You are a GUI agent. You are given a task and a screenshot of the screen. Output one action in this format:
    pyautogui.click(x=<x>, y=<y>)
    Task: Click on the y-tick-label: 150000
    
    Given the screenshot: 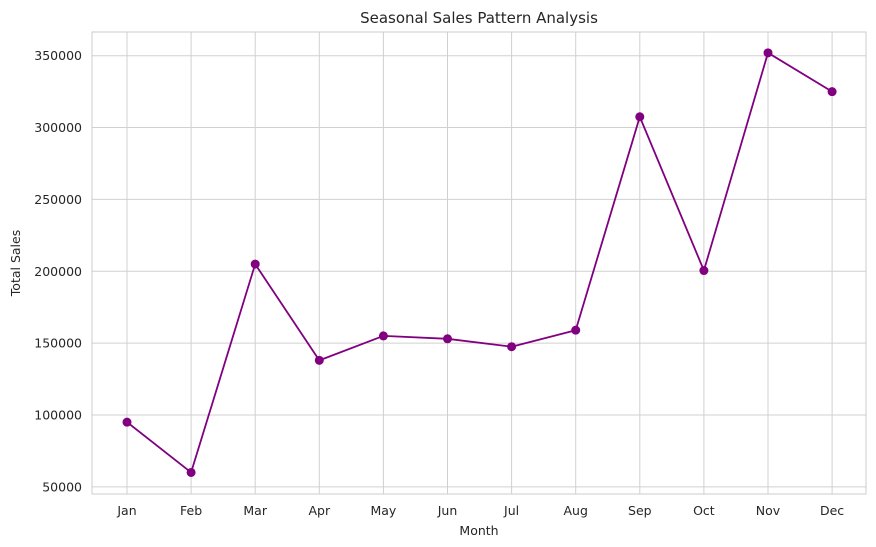 What is the action you would take?
    pyautogui.click(x=58, y=343)
    